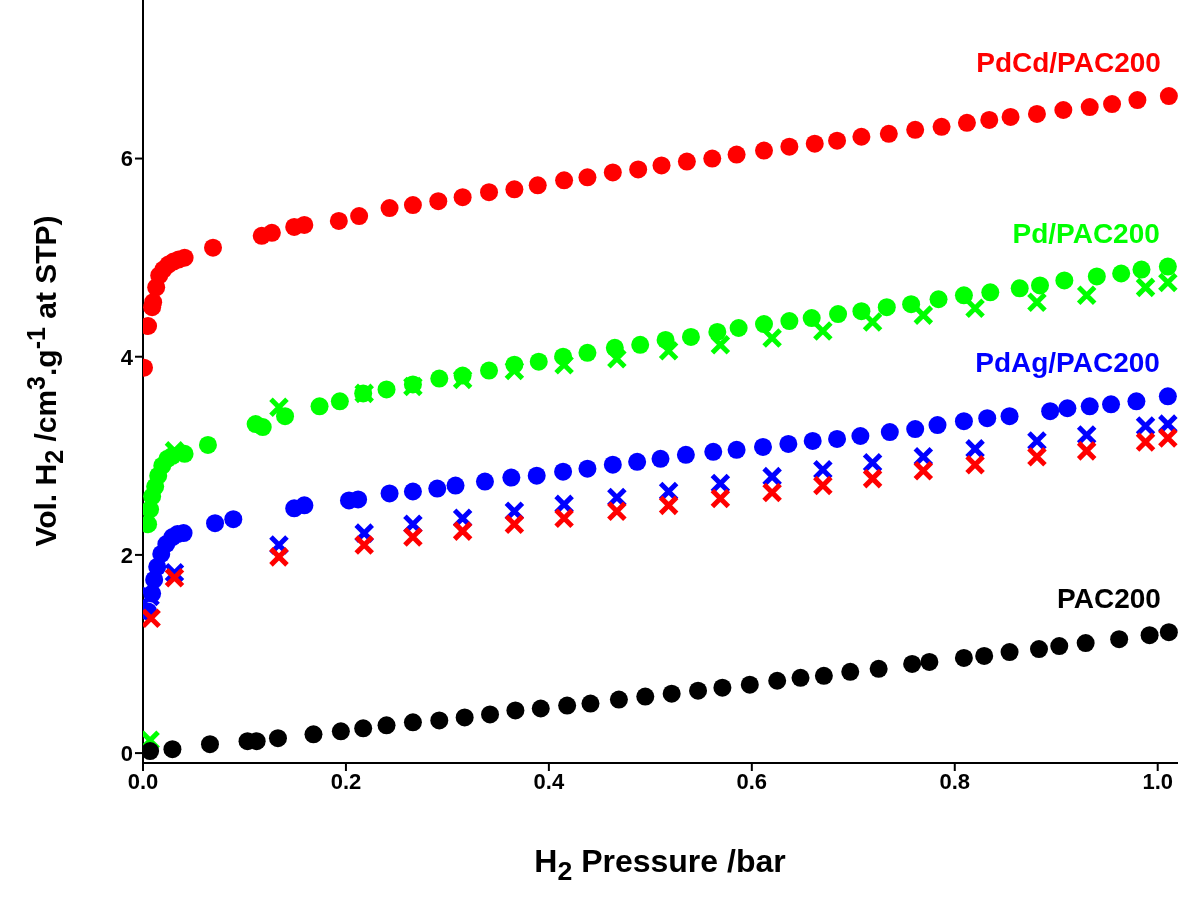 The height and width of the screenshot is (902, 1180). I want to click on series-label: PdCd/PAC200, so click(1068, 63).